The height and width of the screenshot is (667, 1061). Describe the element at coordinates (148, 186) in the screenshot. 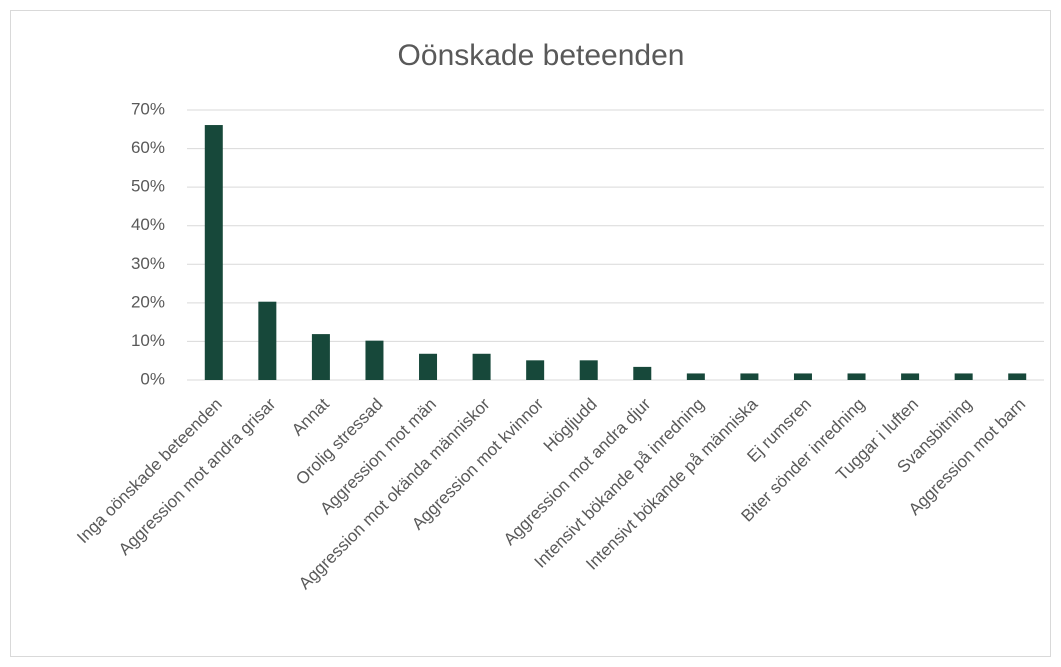

I see `y-tick-label: 50%` at that location.